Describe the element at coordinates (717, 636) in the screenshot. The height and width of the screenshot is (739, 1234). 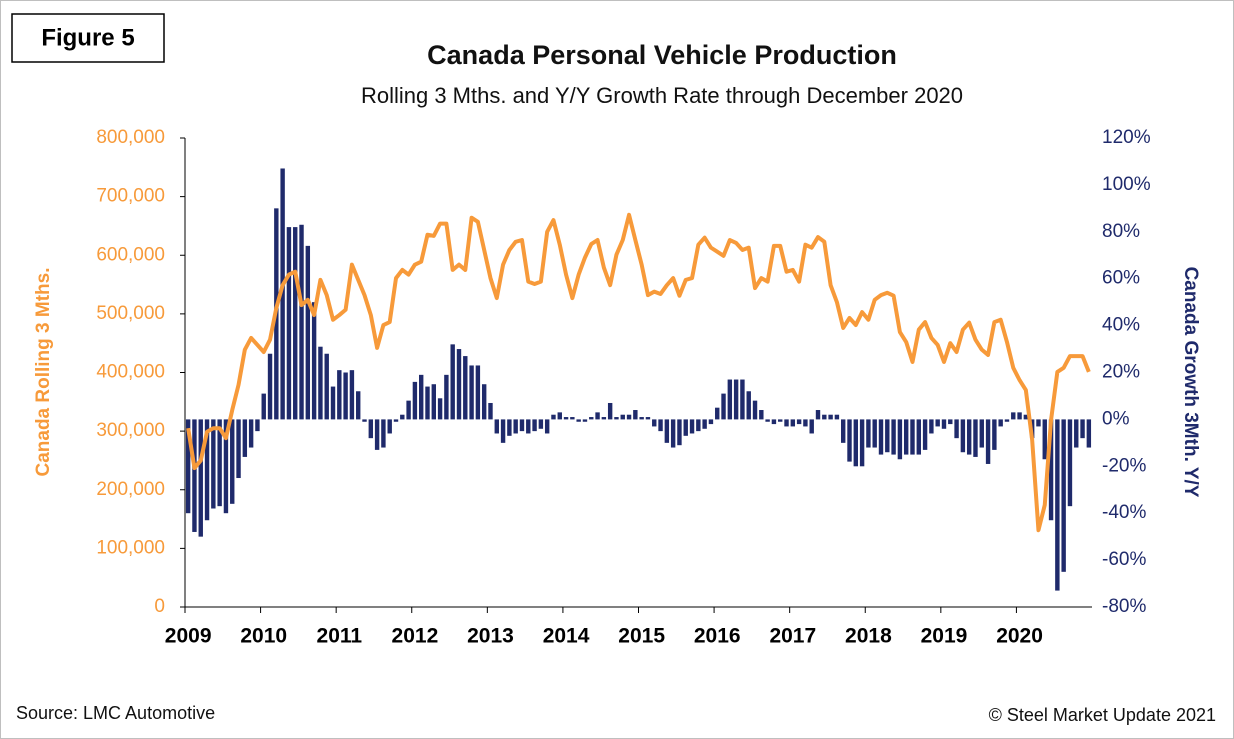
I see `x-tick-label: 2016` at that location.